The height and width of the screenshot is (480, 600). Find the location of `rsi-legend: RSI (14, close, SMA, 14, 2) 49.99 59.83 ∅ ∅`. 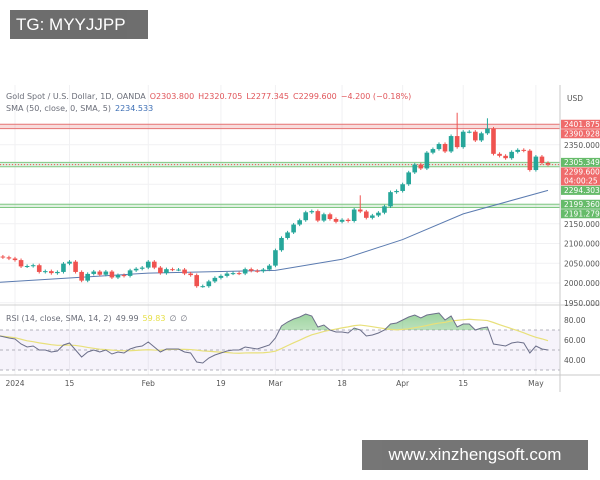

rsi-legend: RSI (14, close, SMA, 14, 2) 49.99 59.83 ∅ ∅ is located at coordinates (98, 318).